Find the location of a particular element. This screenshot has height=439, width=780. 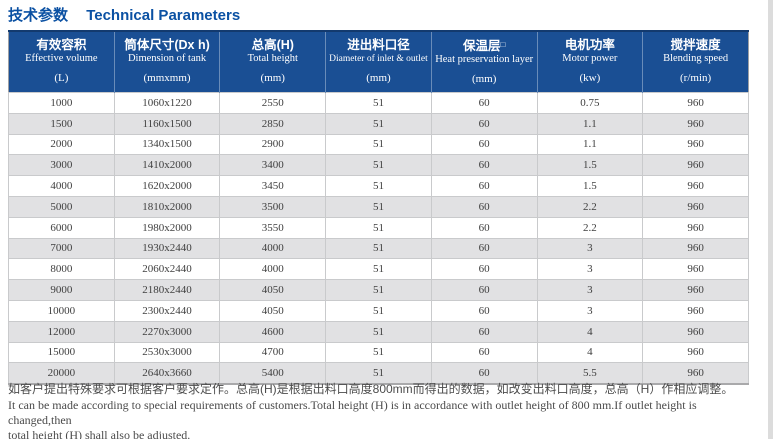

table-row: 5000 1810x2000 3500 51 60 2.2 960 is located at coordinates (378, 206).